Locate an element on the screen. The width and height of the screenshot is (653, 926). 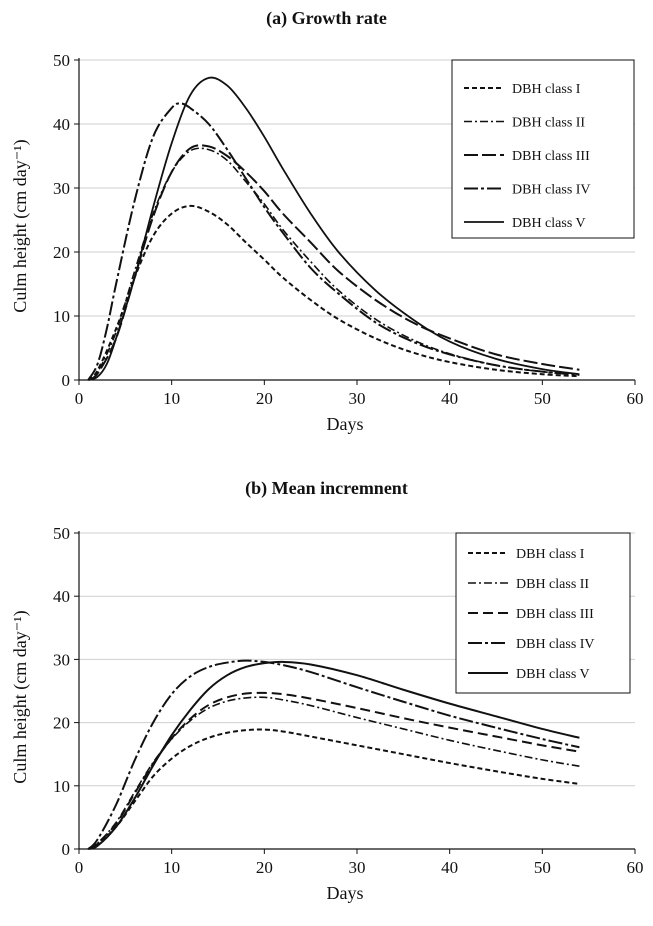
chart-title: (b) Mean incremnent is located at coordinates (326, 488).